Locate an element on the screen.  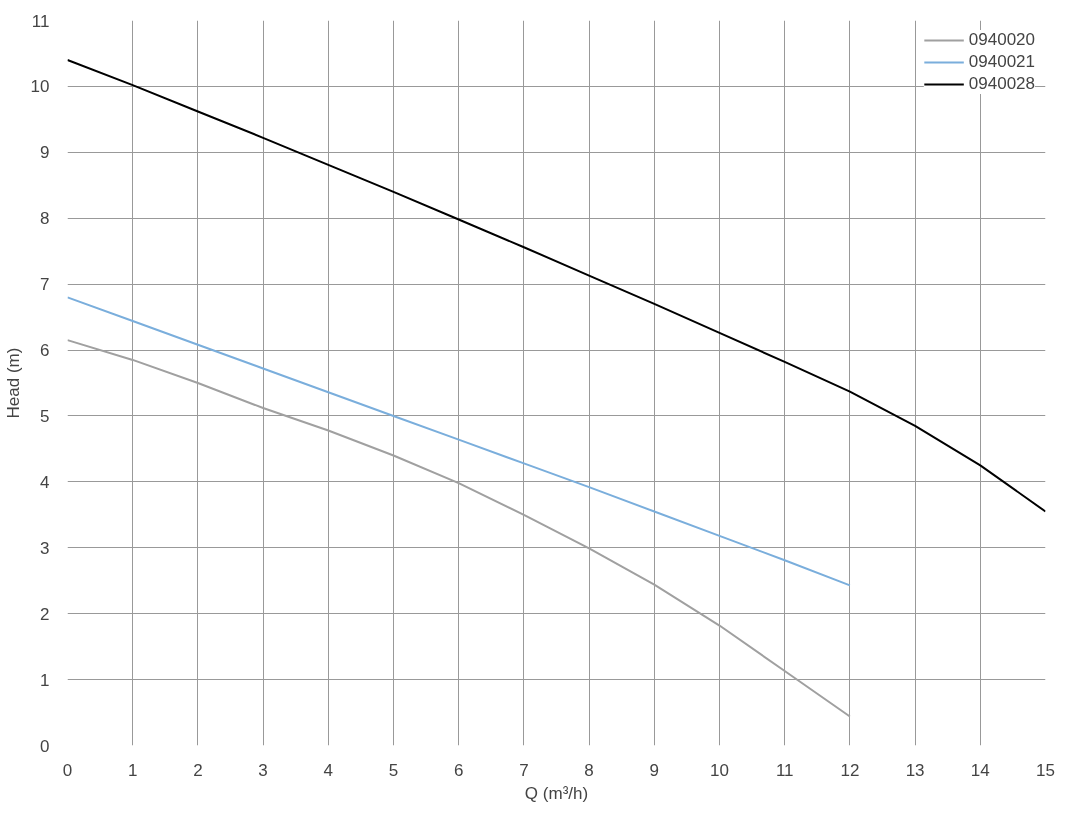
y-tick-label: 9 is located at coordinates (45, 153).